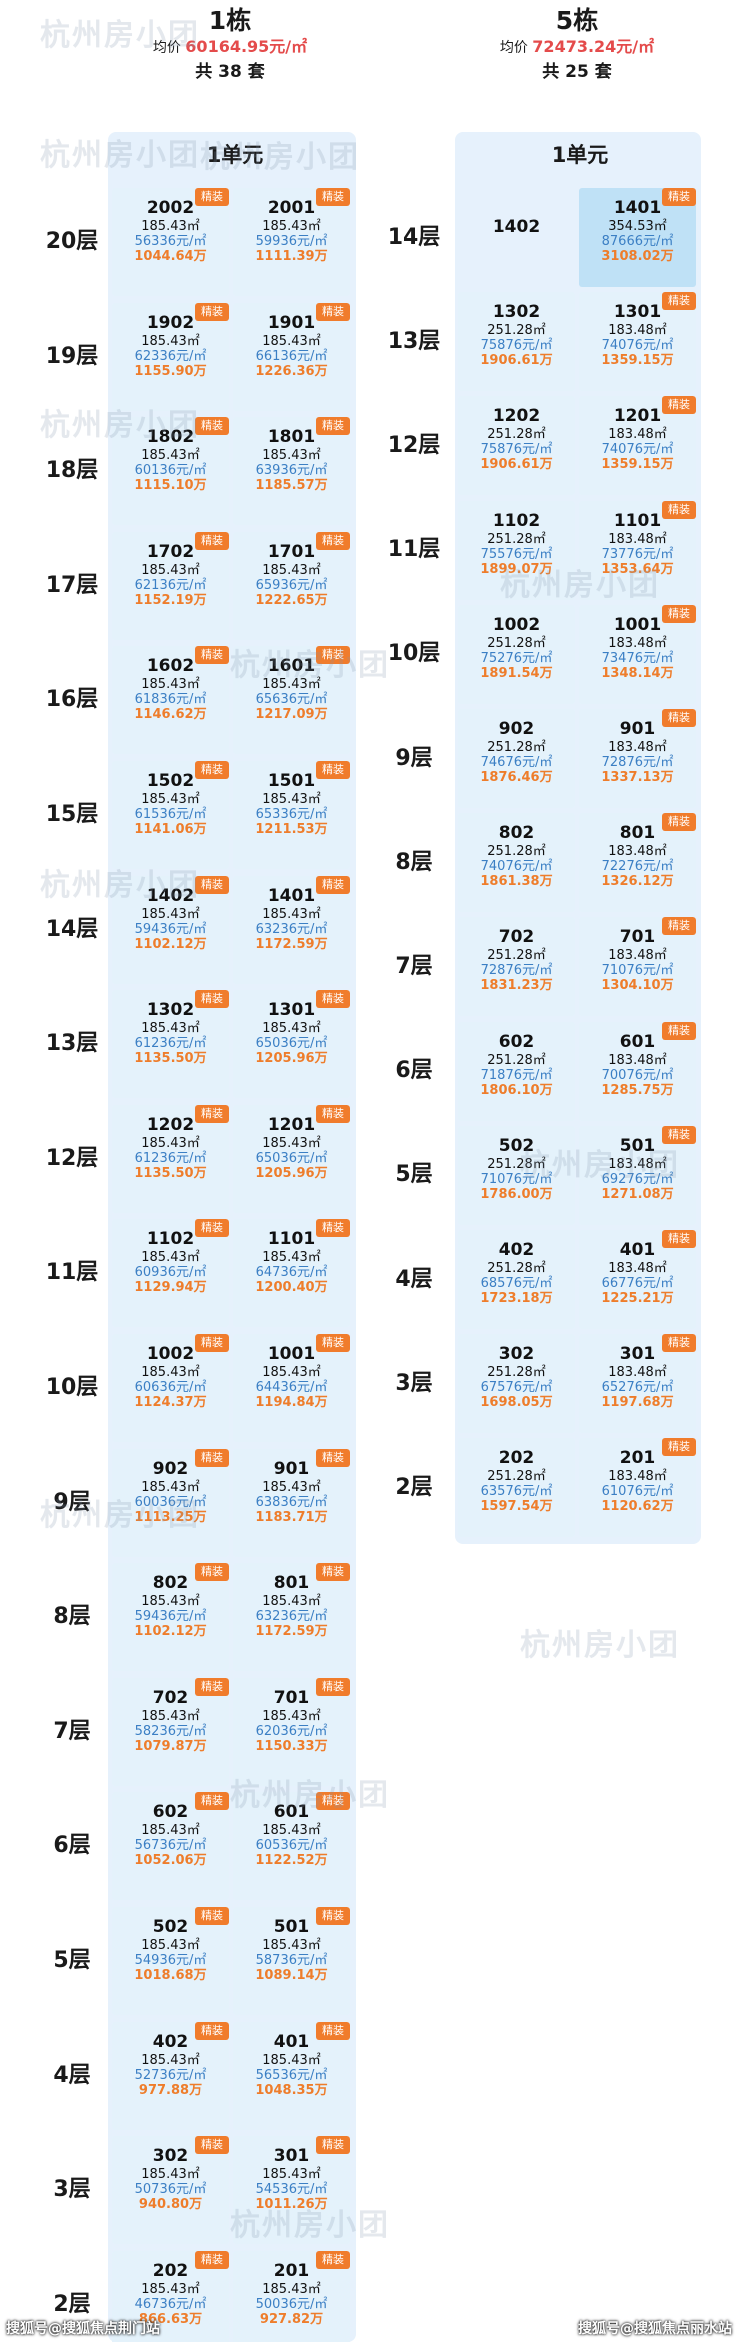  What do you see at coordinates (516, 1071) in the screenshot?
I see `unit-cell: 602 251.28㎡ 71876元/㎡ 1806.10万` at bounding box center [516, 1071].